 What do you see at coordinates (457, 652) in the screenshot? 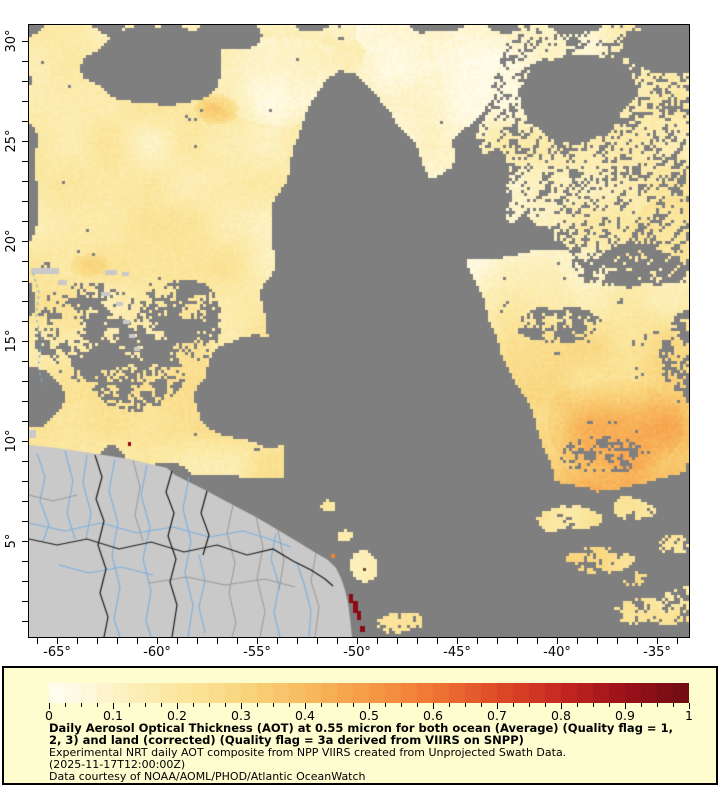
I see `lon-tick-label: -45°` at bounding box center [457, 652].